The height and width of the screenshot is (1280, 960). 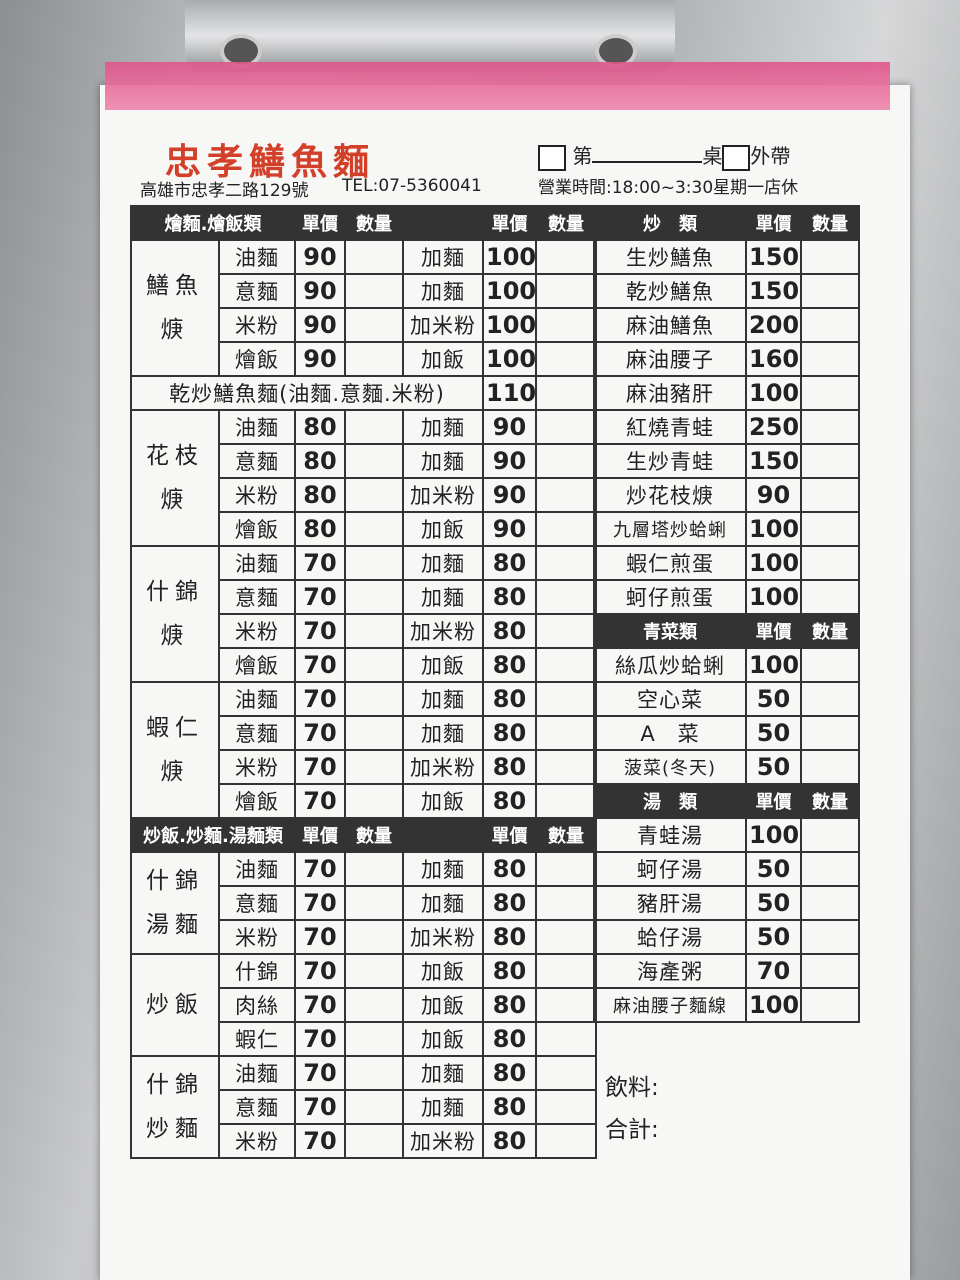 I want to click on group-name: 蝦仁焿, so click(x=175, y=750).